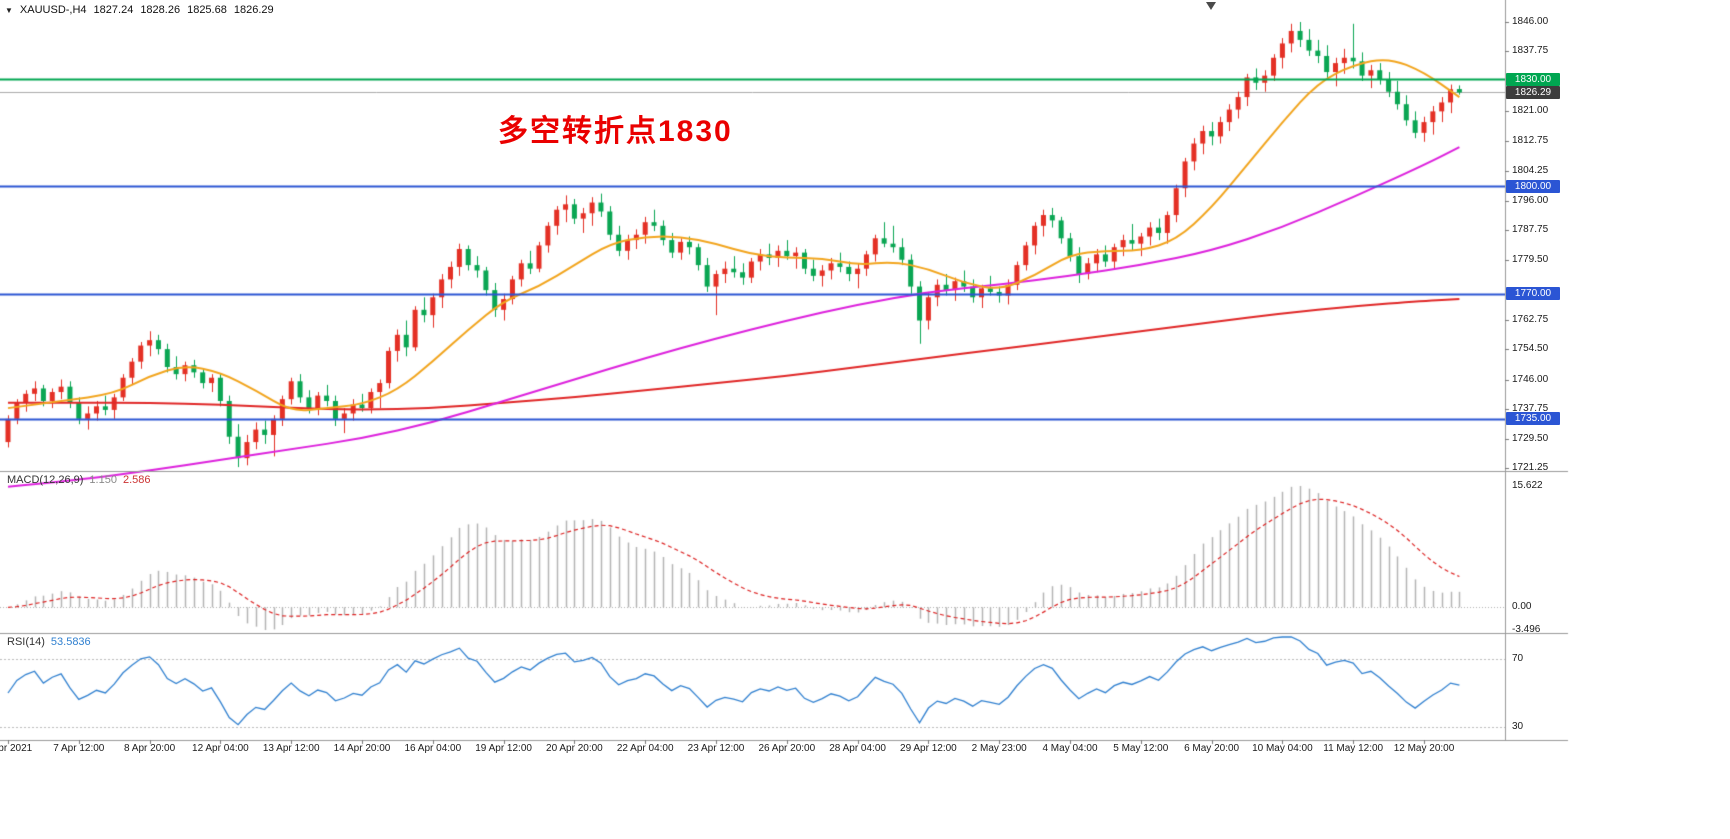 The width and height of the screenshot is (1730, 839). Describe the element at coordinates (207, 10) in the screenshot. I see `ohlc-low: 1825.68` at that location.